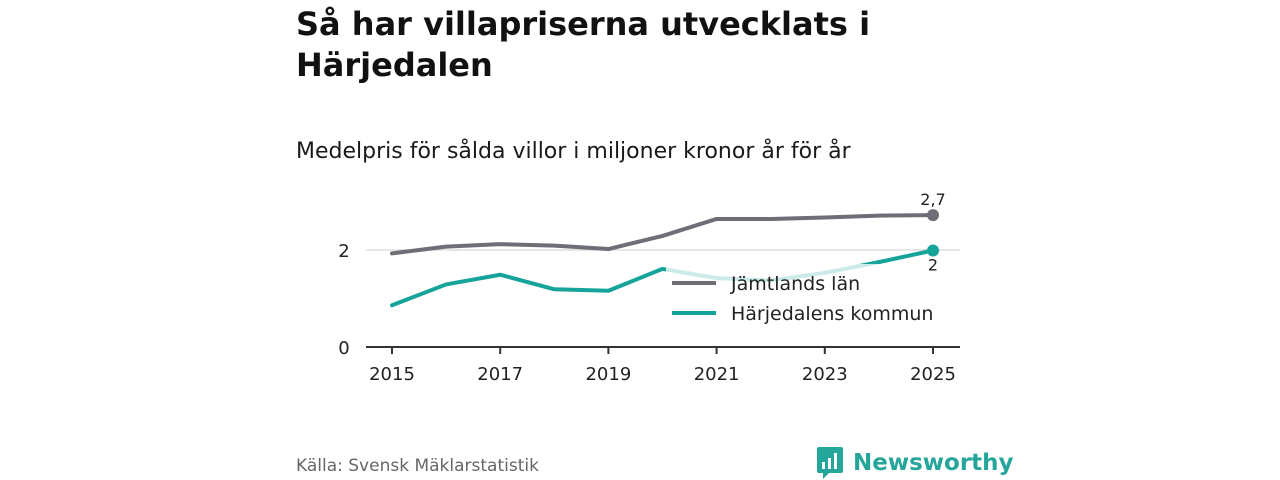 This screenshot has height=480, width=1280. I want to click on legend-background, so click(812, 298).